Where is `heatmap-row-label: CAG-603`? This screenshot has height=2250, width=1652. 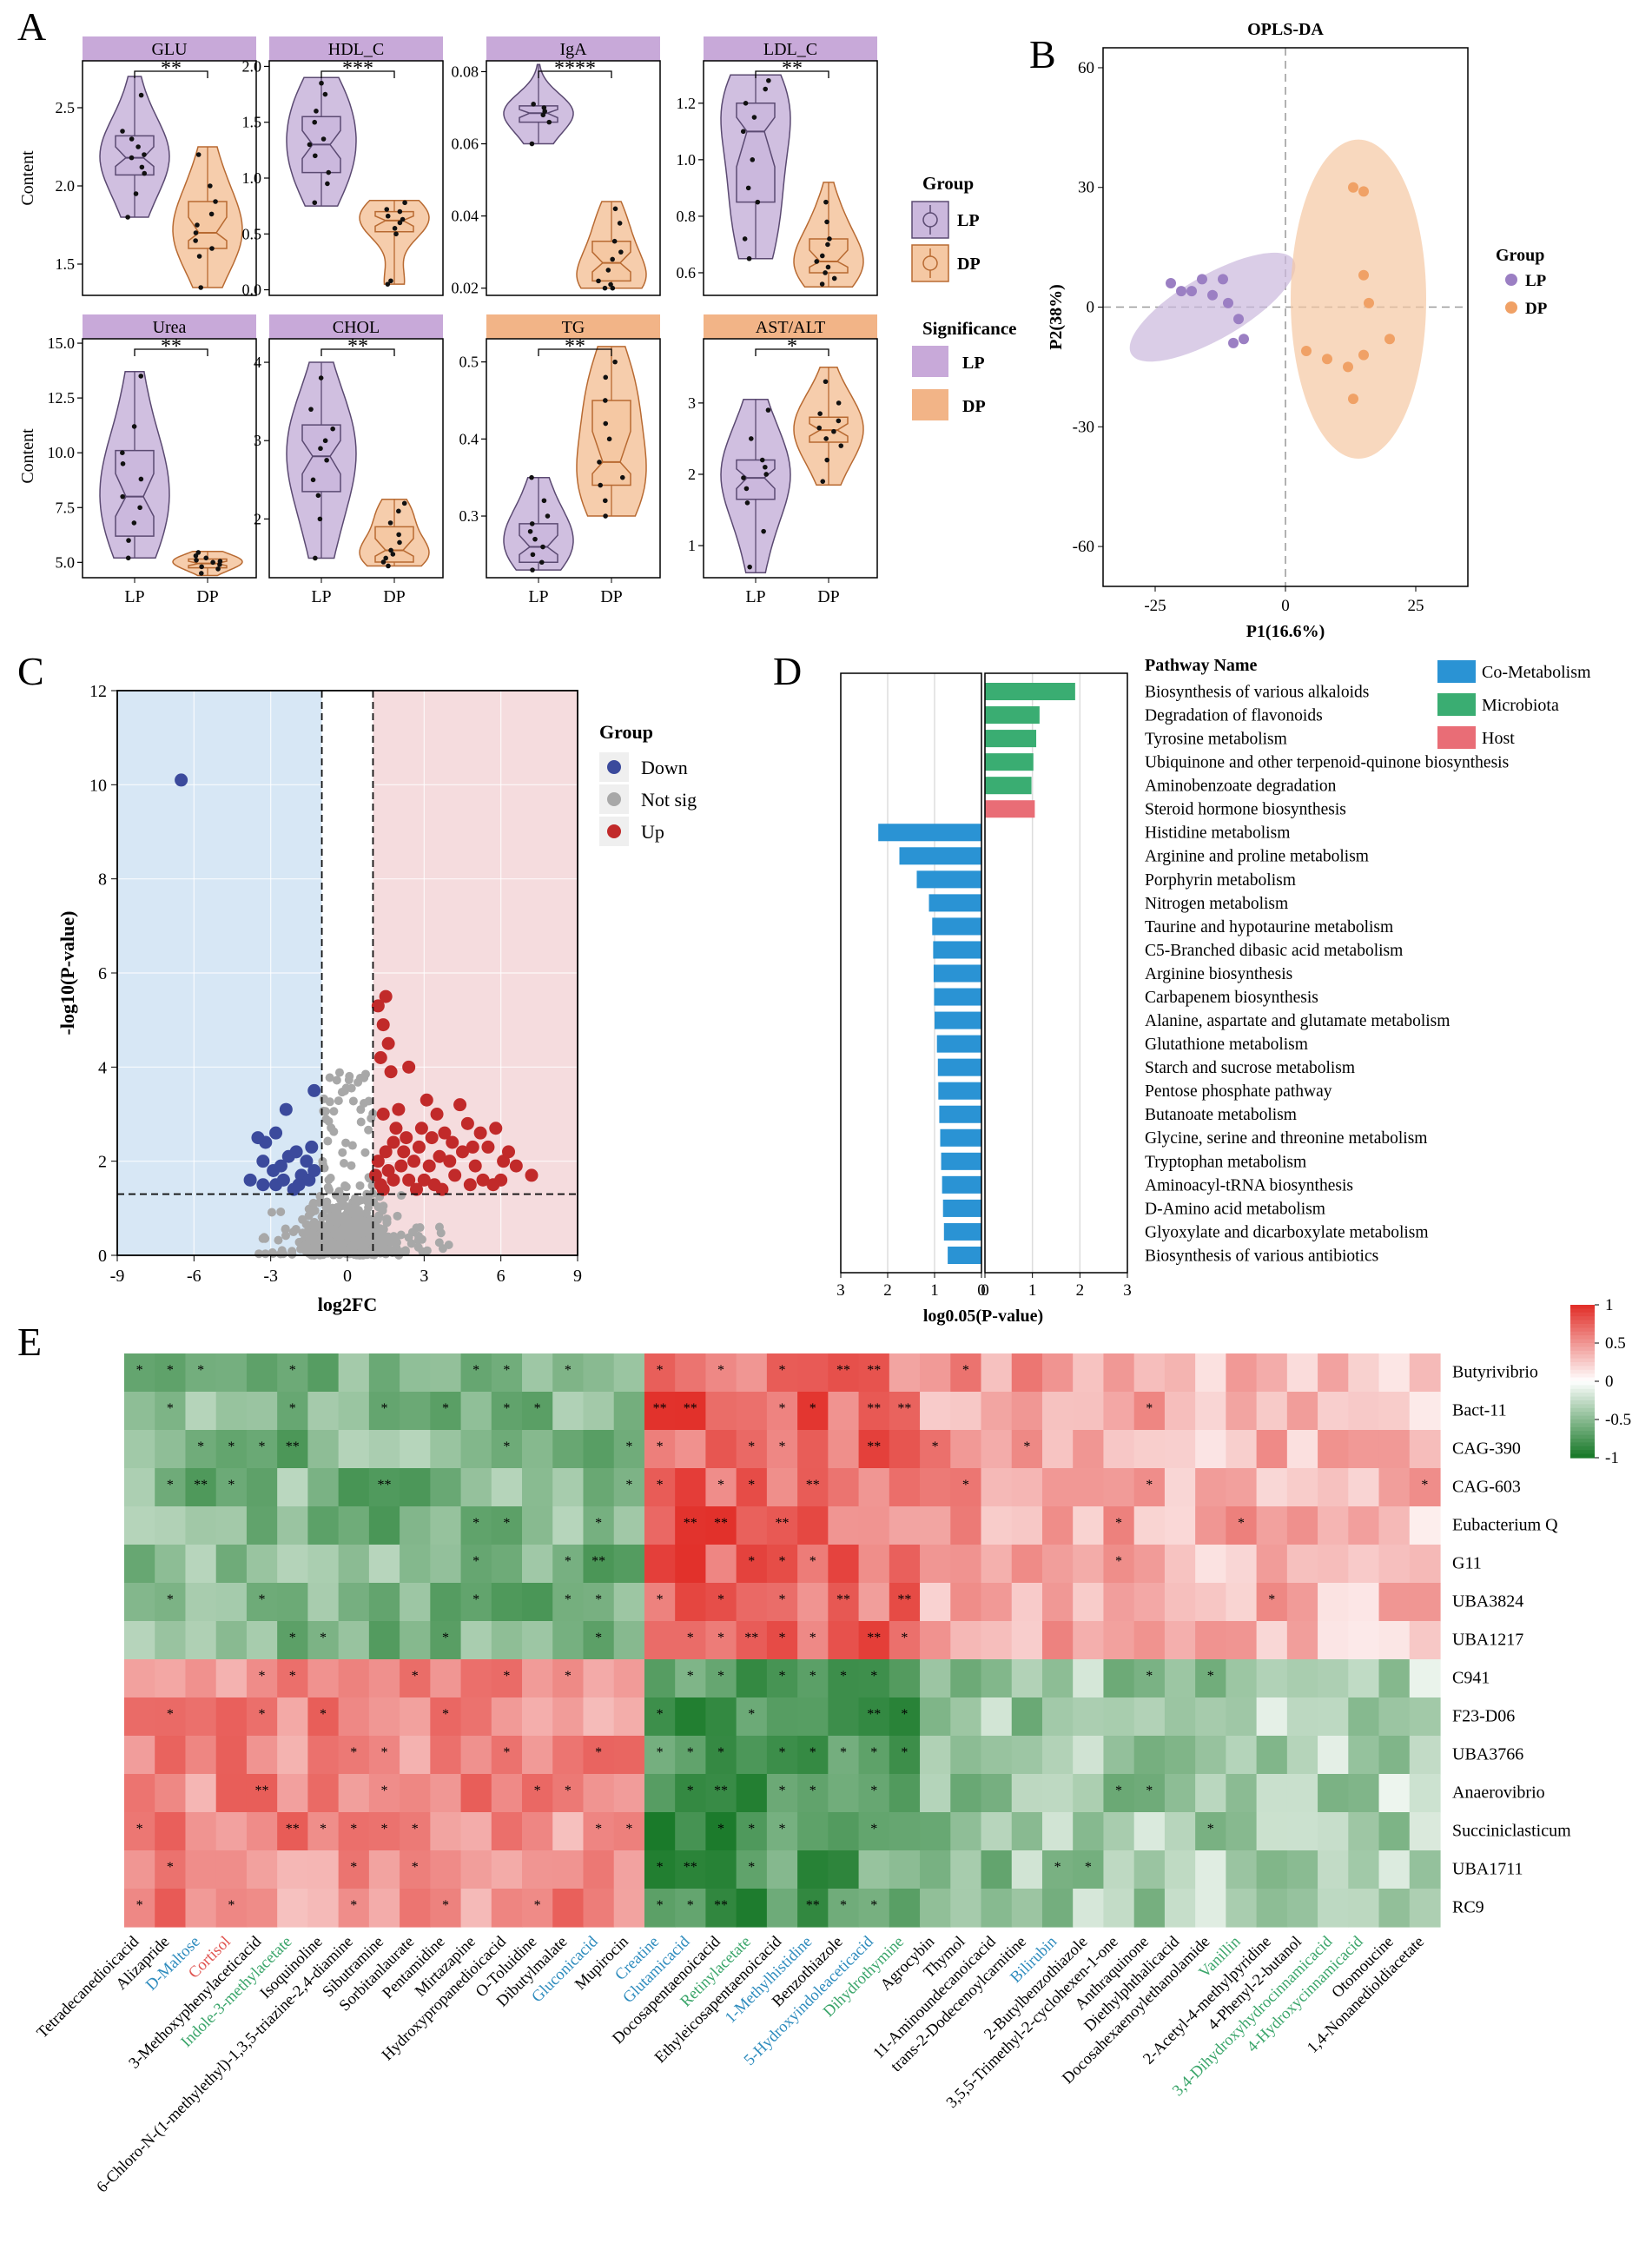 heatmap-row-label: CAG-603 is located at coordinates (1486, 1487).